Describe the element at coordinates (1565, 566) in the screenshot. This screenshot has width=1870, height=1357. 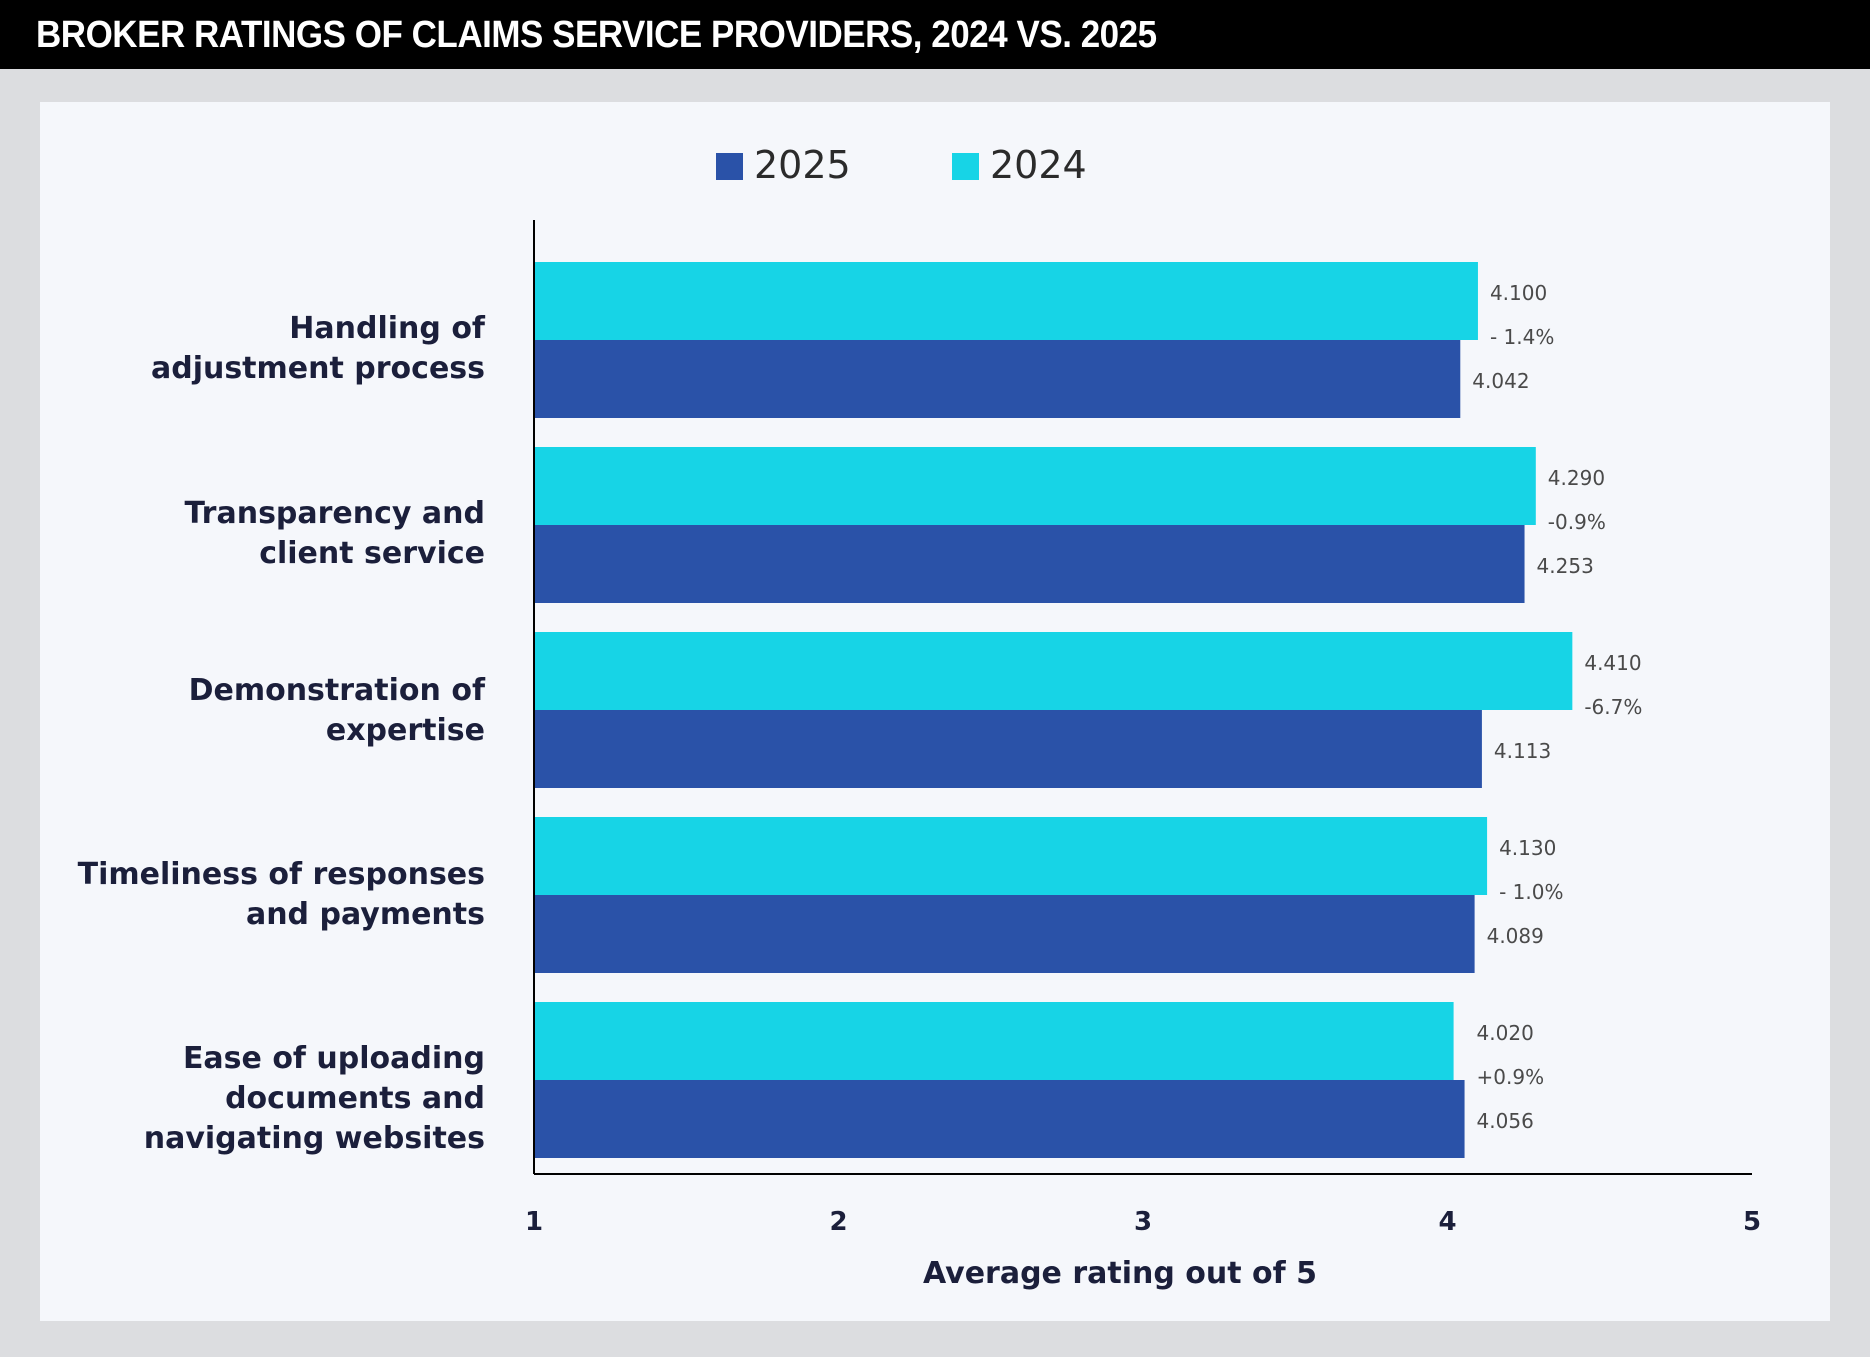
I see `data-label-2025-2: 4.253` at that location.